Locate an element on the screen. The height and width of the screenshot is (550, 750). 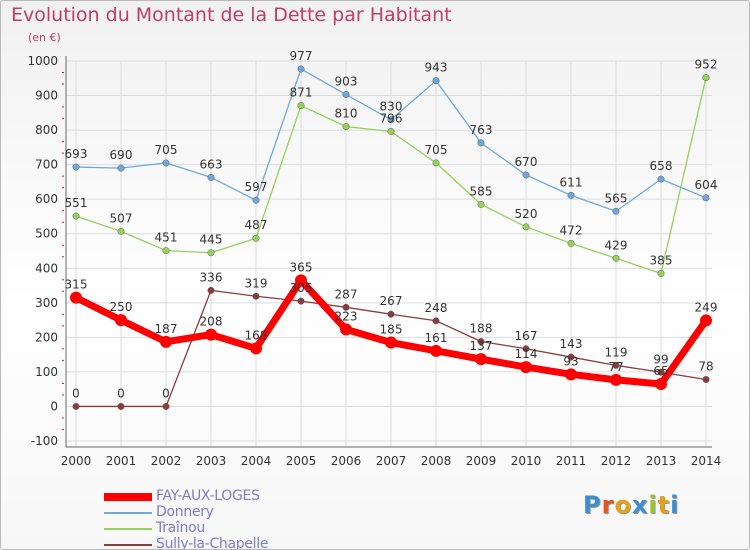
data-label: 315 is located at coordinates (76, 285).